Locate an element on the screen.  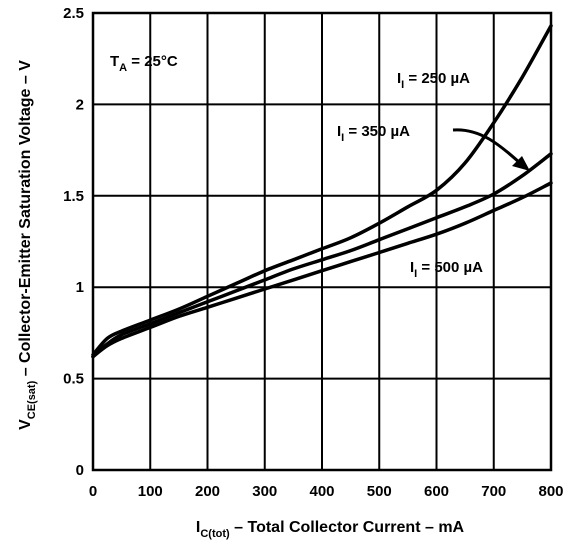
y-tick-label: 2.5 is located at coordinates (73, 13).